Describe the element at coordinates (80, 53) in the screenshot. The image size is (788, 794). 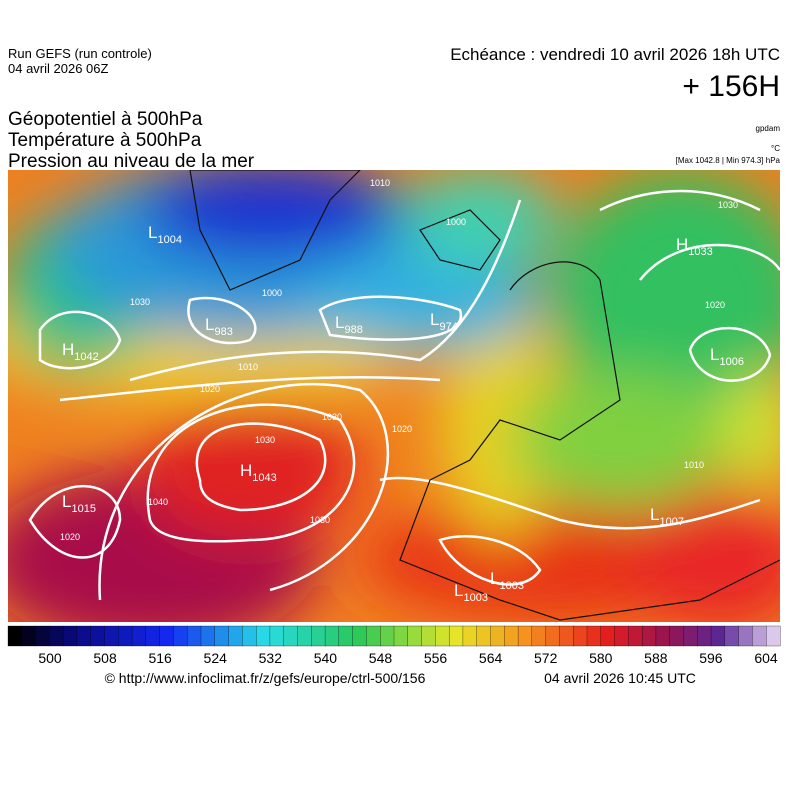
I see `run-label: Run GEFS (run controle)` at that location.